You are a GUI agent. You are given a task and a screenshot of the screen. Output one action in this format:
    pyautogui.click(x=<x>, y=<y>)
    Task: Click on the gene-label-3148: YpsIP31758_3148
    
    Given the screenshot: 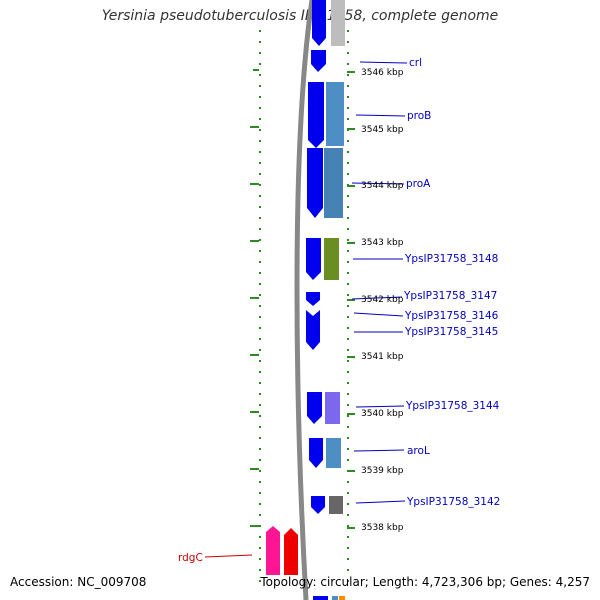 What is the action you would take?
    pyautogui.click(x=451, y=259)
    